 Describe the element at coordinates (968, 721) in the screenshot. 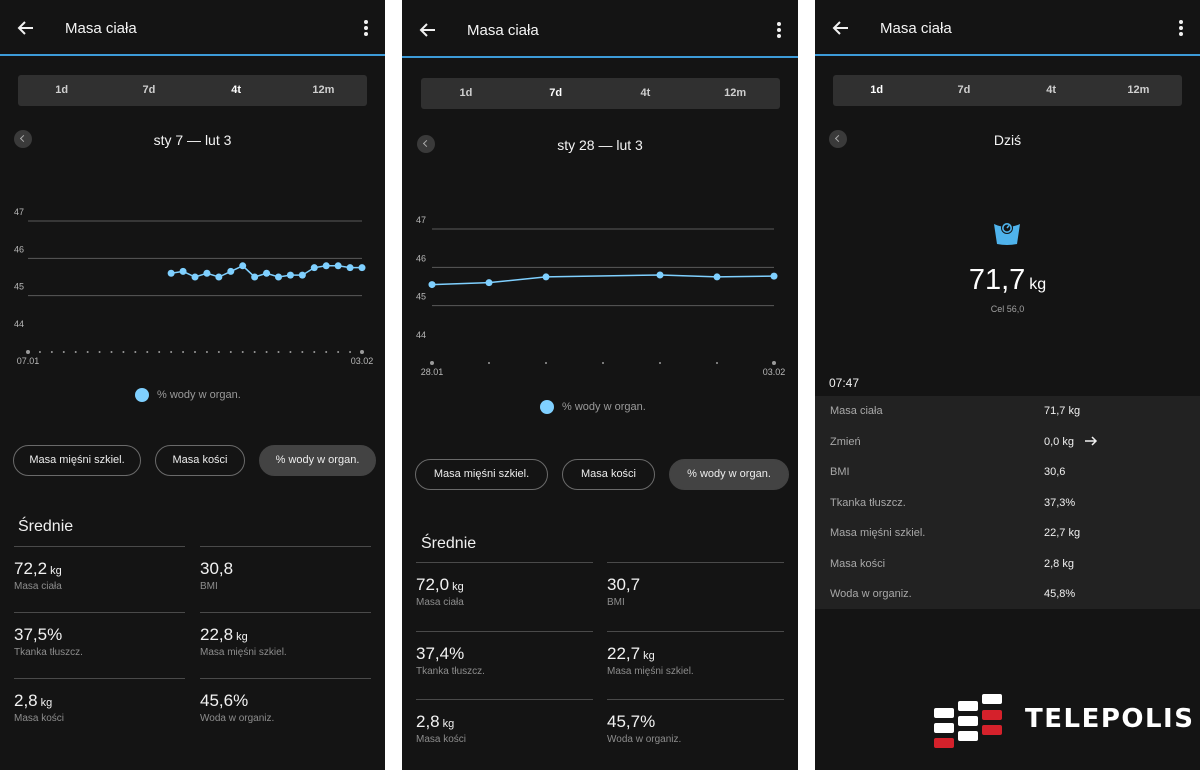

I see `telepolis-logo-icon` at that location.